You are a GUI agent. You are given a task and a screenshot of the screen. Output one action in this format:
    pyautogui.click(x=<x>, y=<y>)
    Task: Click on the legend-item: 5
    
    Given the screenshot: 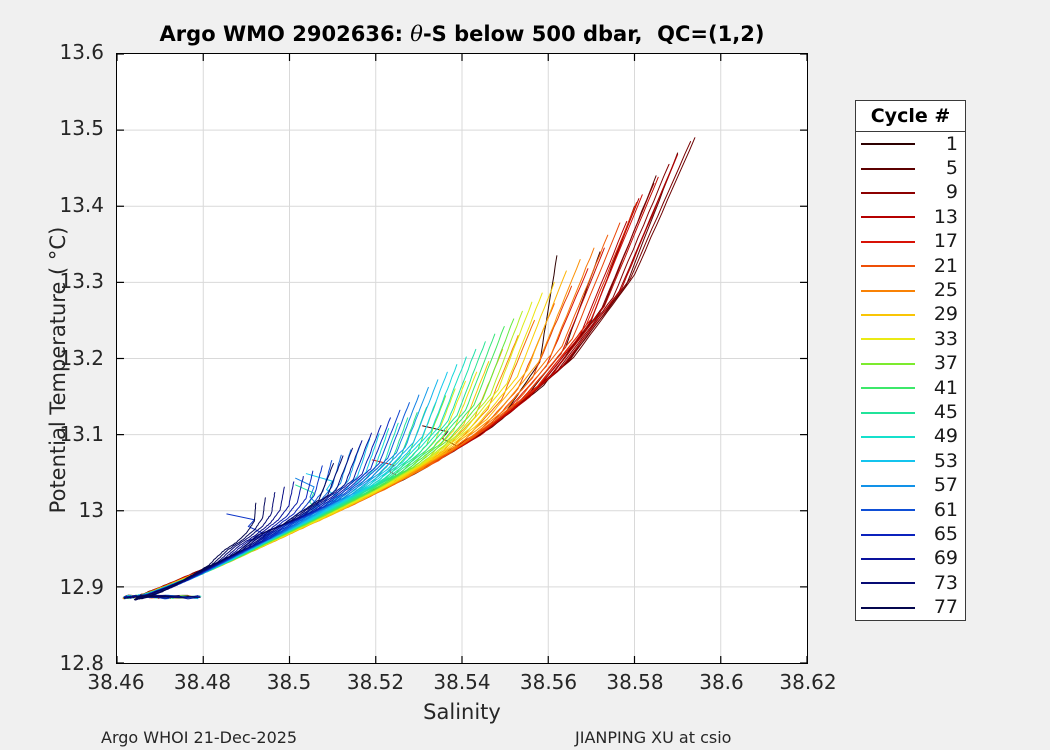 What is the action you would take?
    pyautogui.click(x=910, y=168)
    